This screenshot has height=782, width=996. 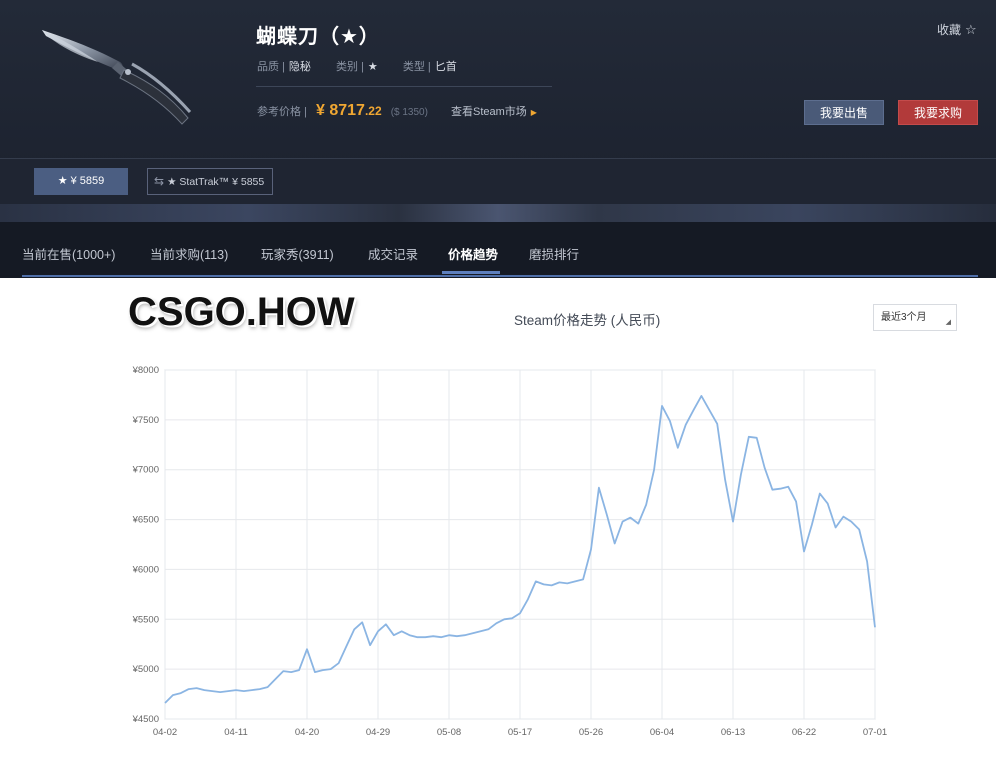 I want to click on swap-icon: ⇆, so click(x=159, y=181).